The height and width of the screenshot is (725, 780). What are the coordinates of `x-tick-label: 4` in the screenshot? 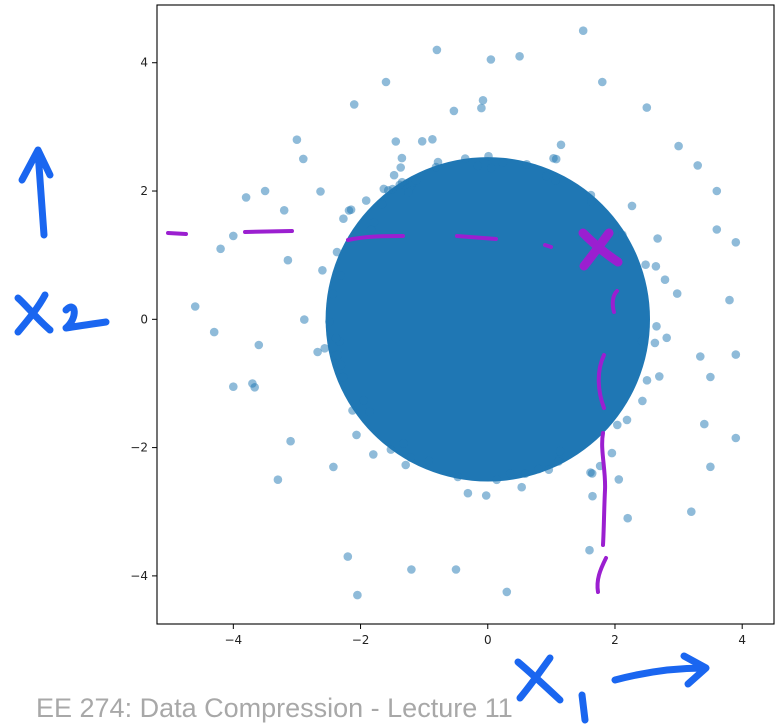 It's located at (742, 640).